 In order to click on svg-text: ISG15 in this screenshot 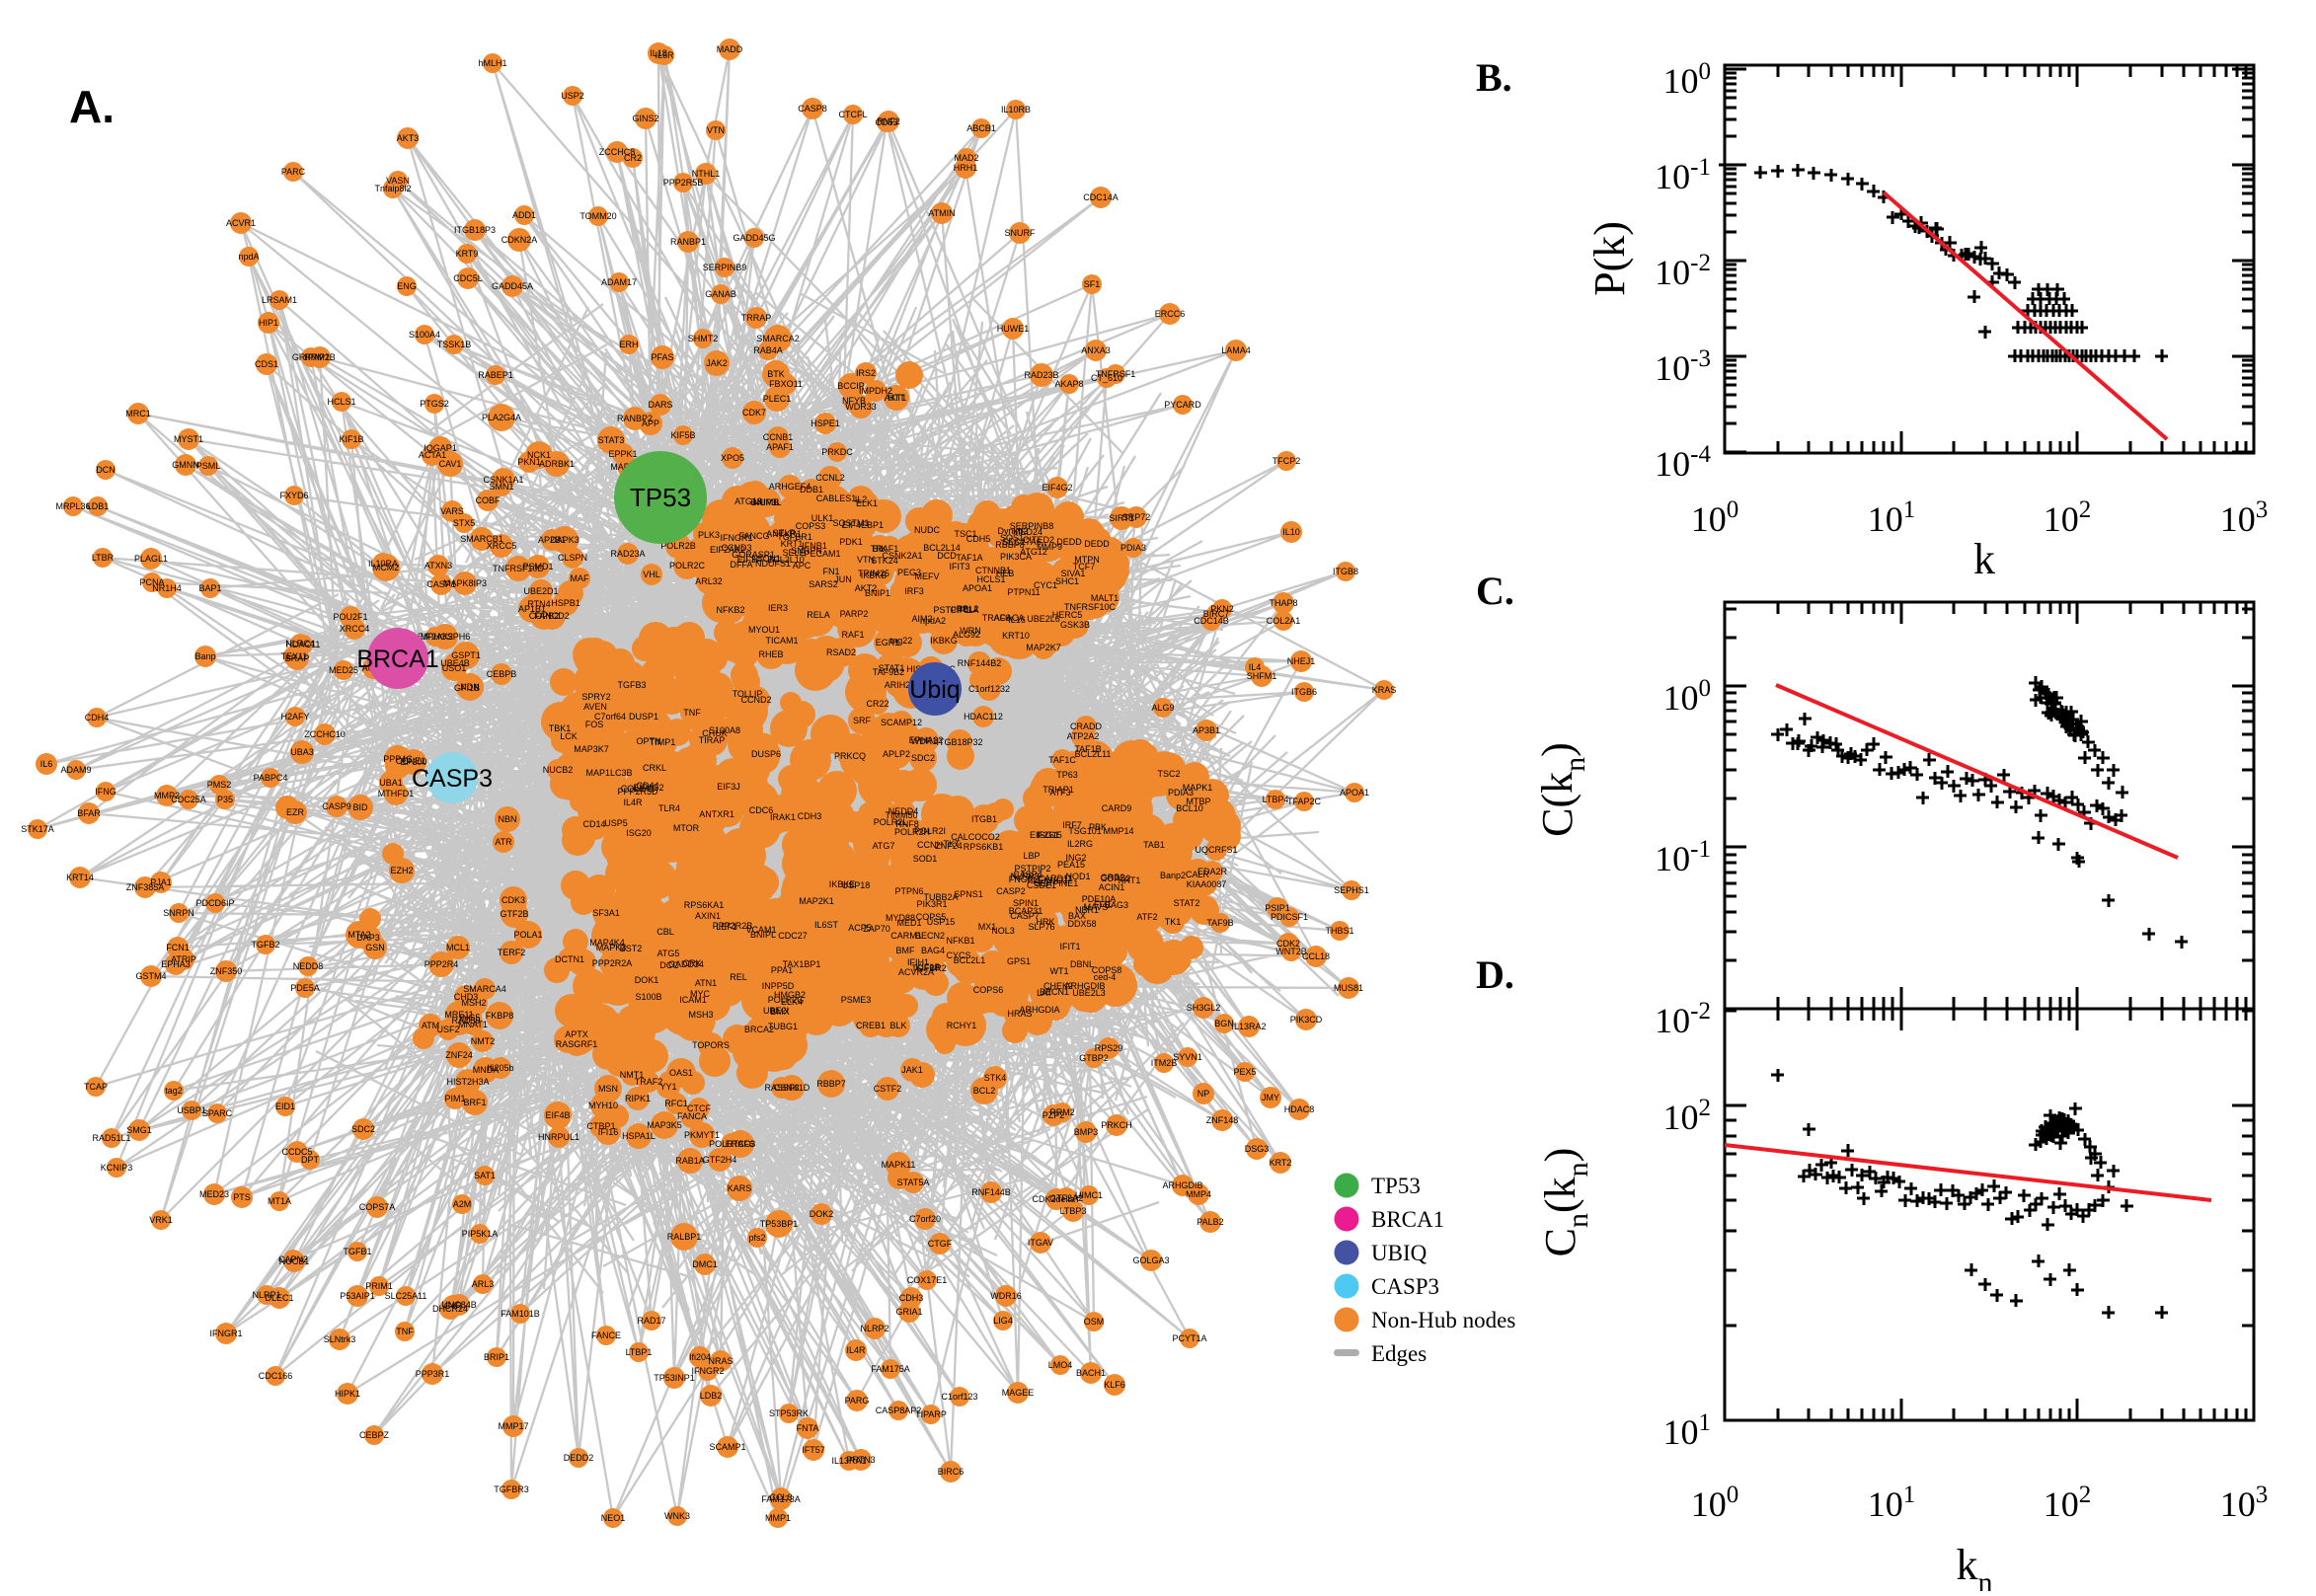, I will do `click(1049, 835)`.